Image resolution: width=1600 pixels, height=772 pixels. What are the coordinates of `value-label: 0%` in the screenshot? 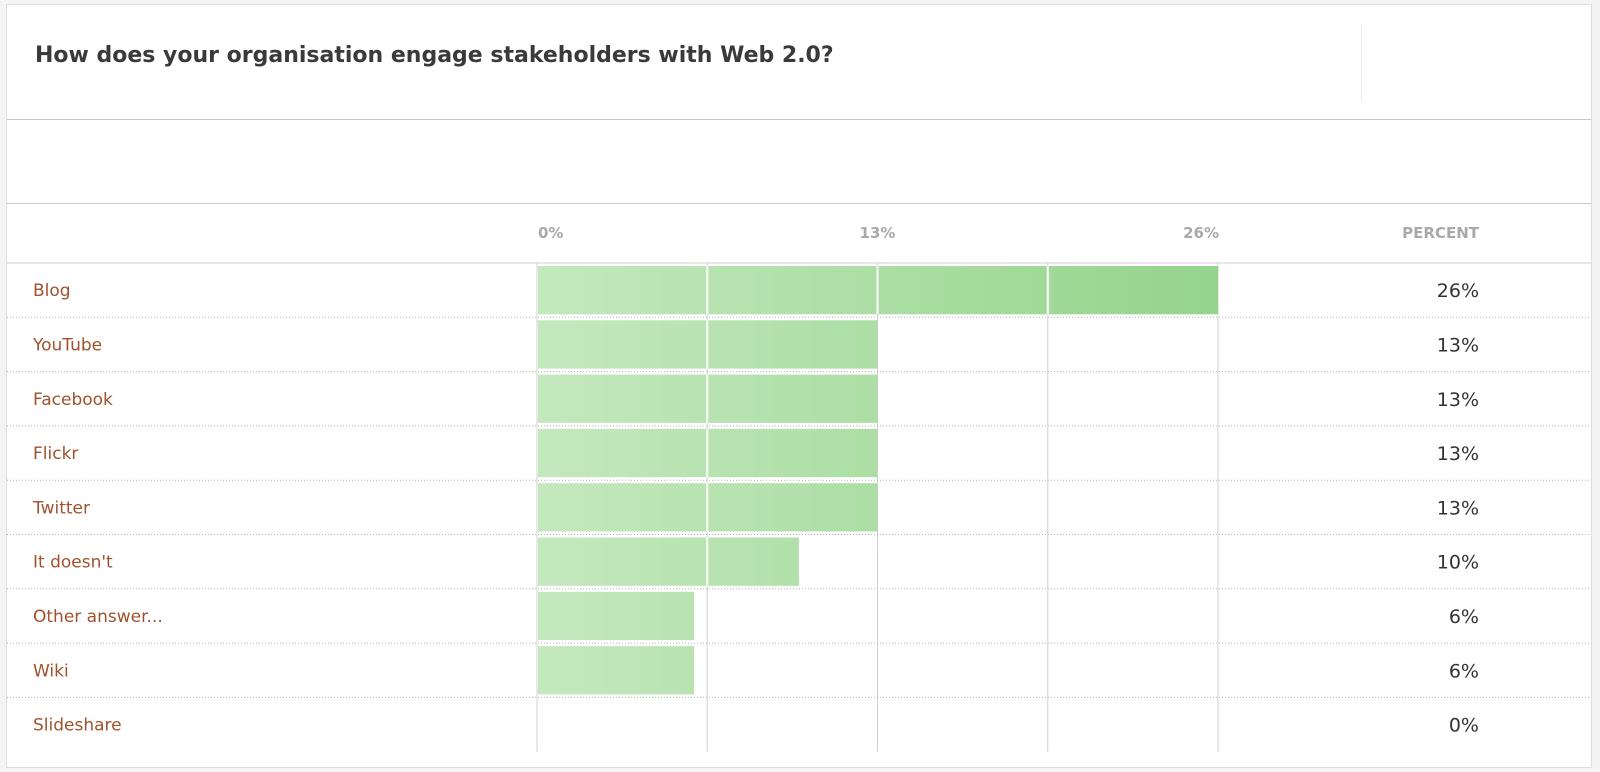 It's located at (1464, 726).